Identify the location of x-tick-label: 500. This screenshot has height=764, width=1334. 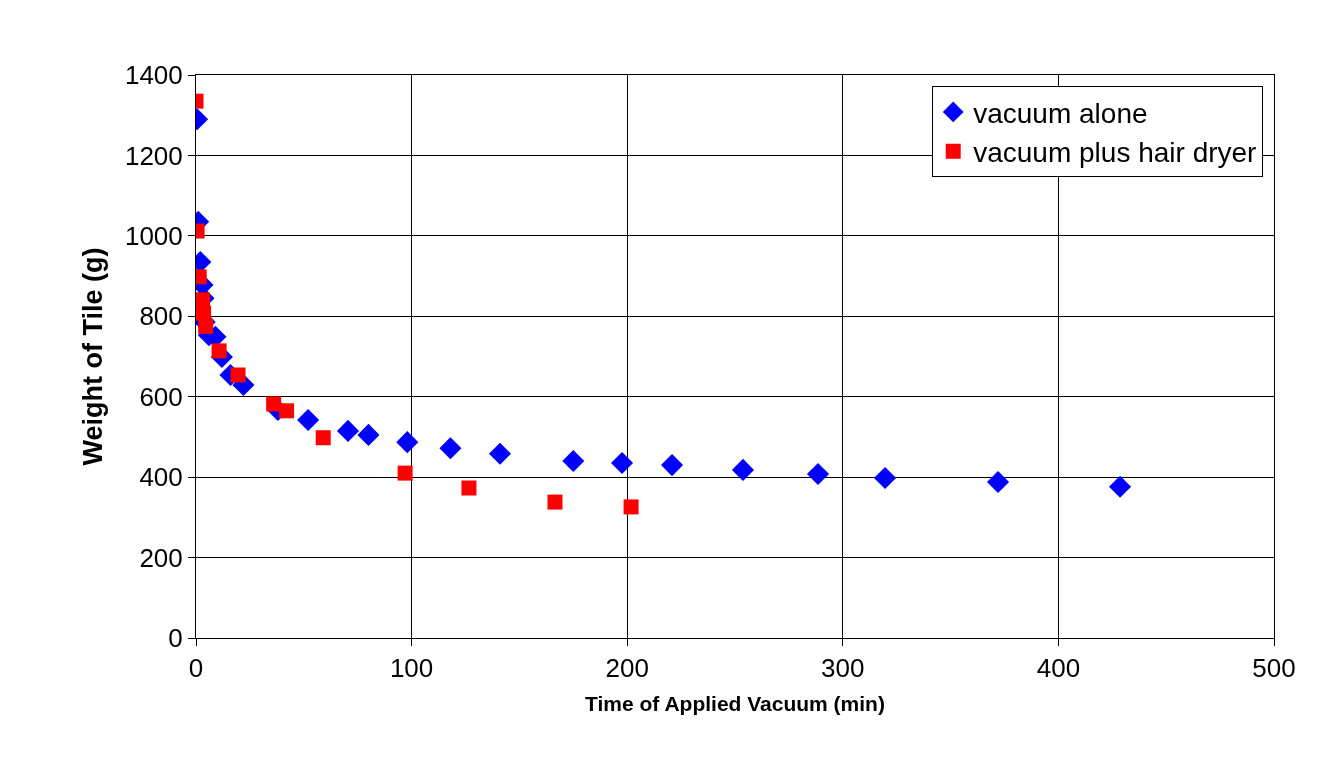
(1274, 668).